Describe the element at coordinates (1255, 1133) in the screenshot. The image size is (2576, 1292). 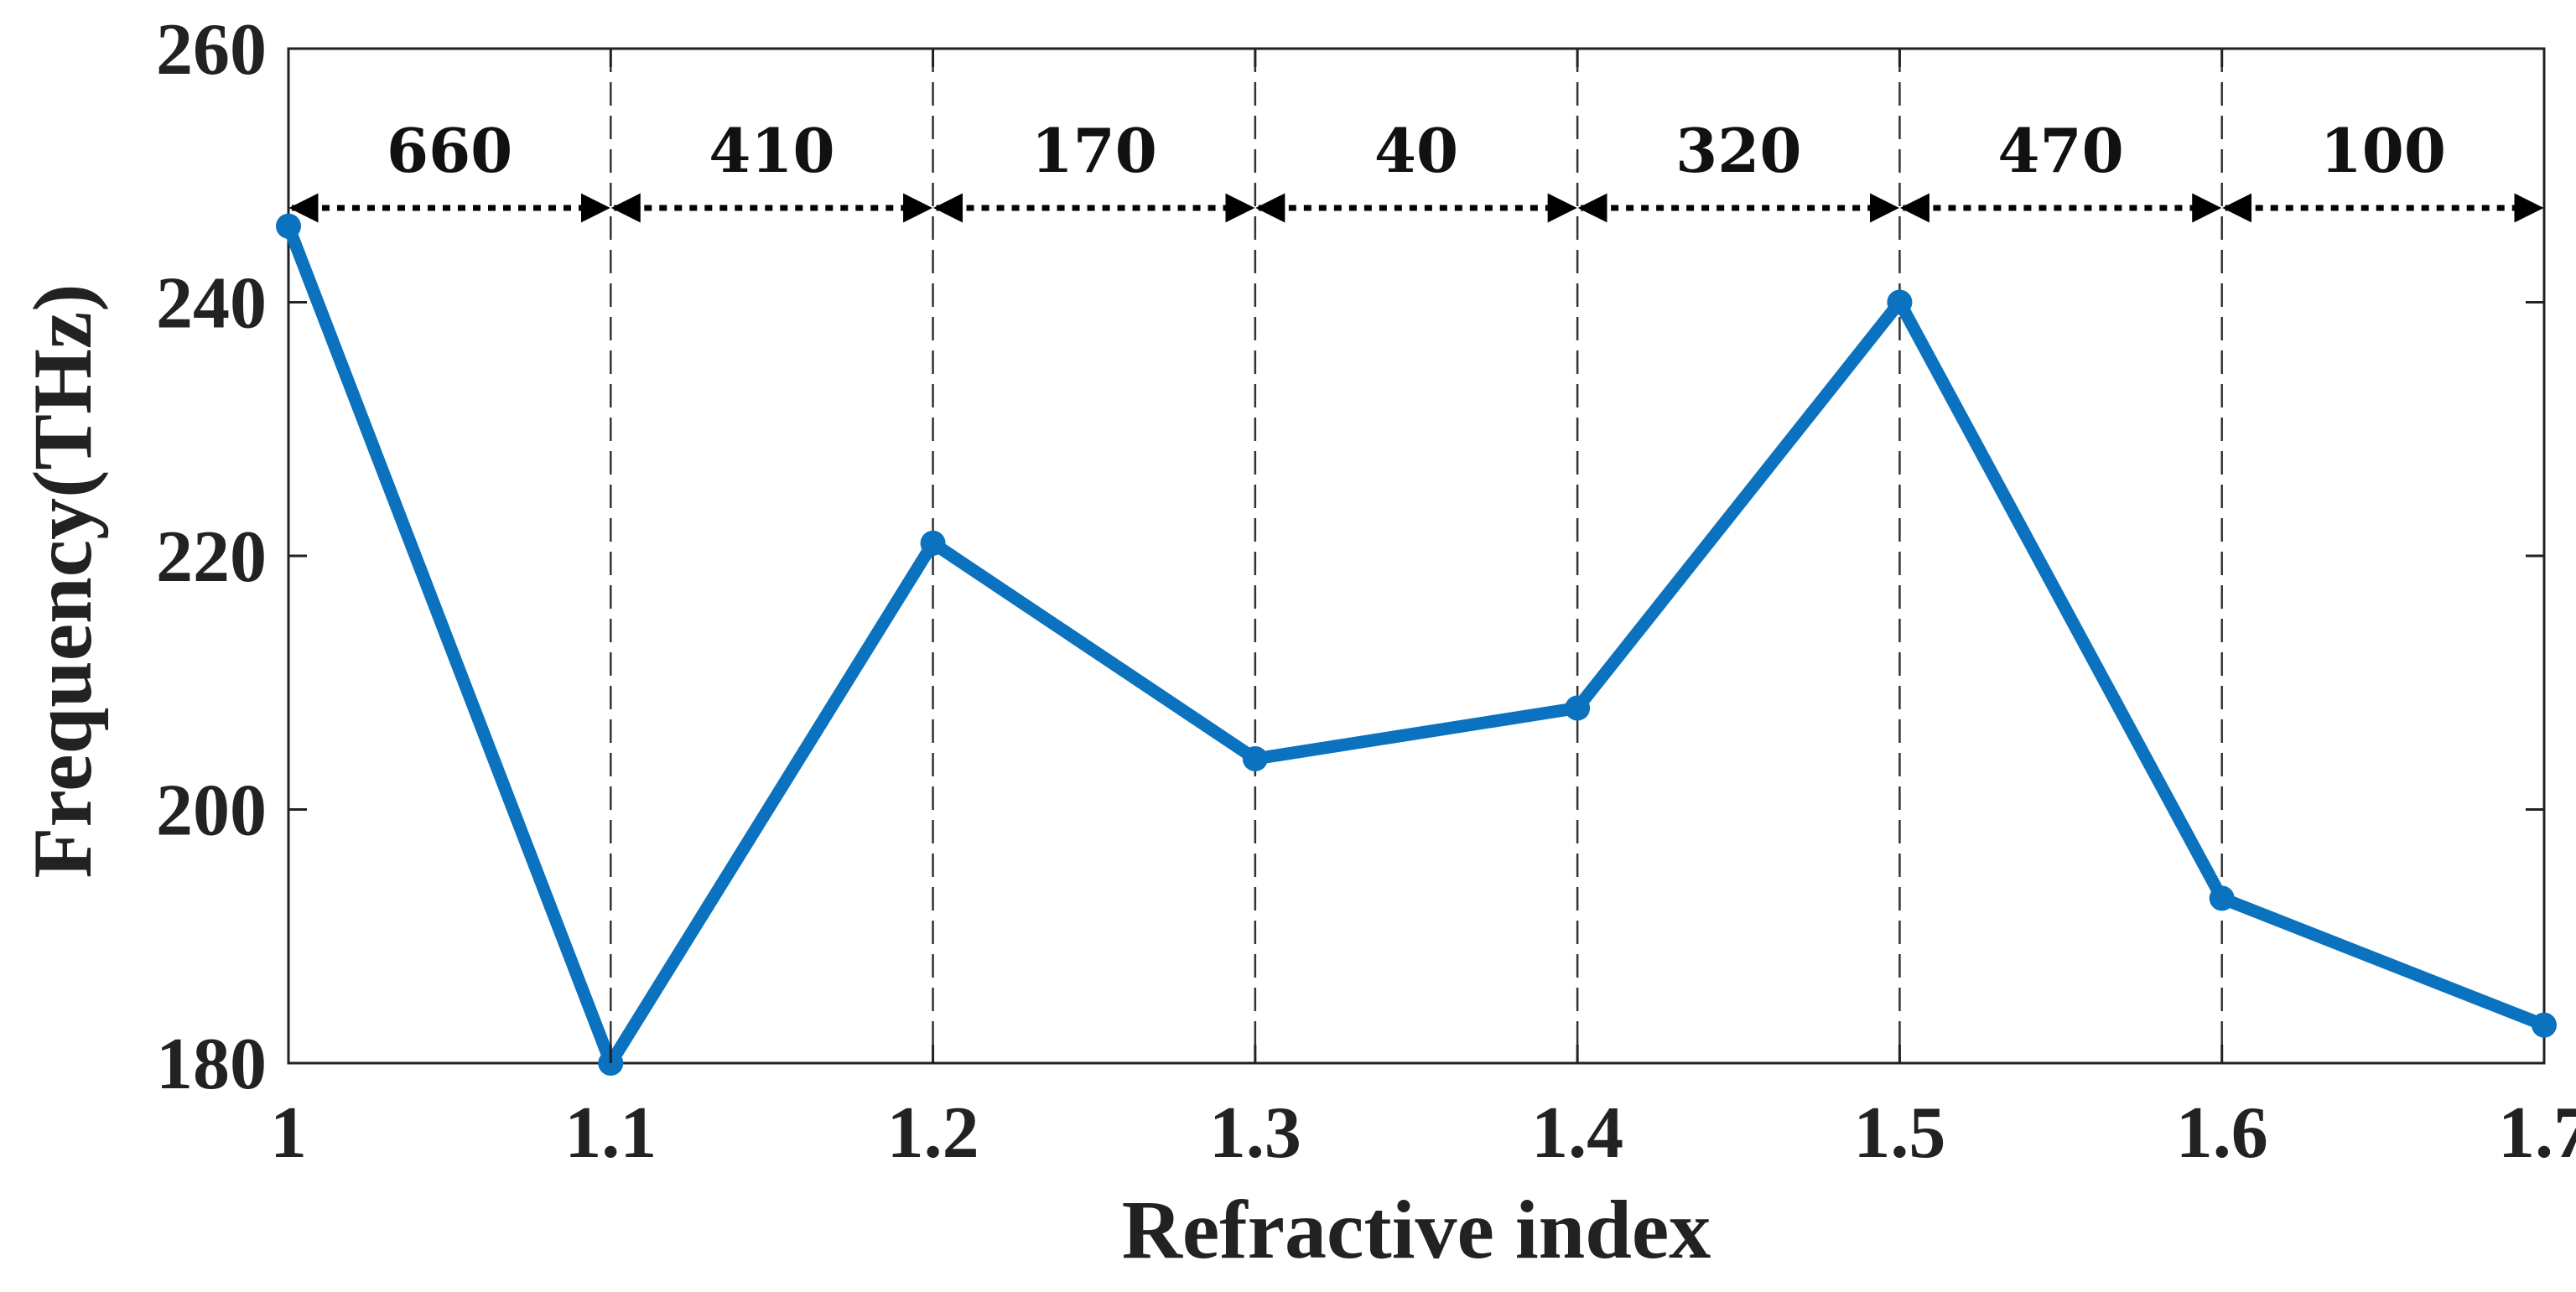
I see `x-tick-label: 1.3` at that location.